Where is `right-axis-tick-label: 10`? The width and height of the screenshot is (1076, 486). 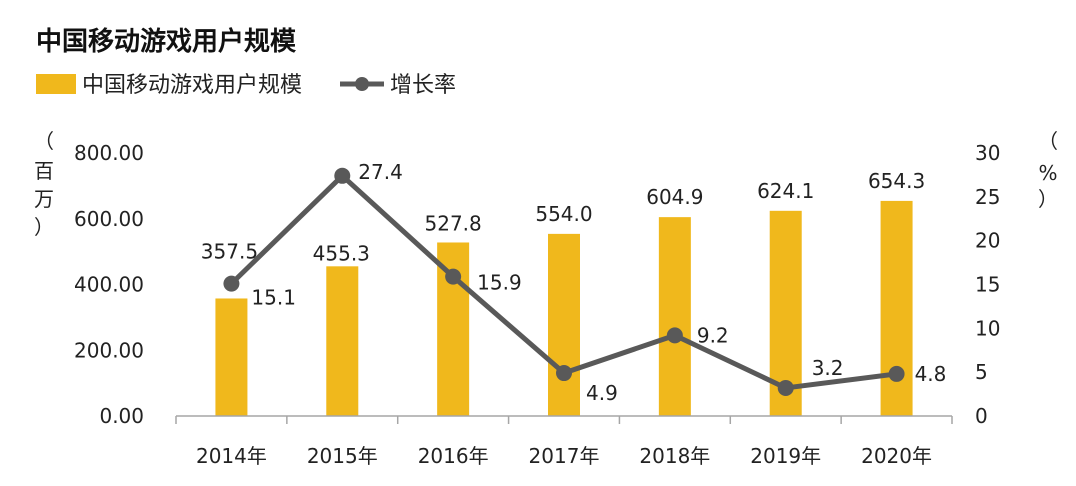
right-axis-tick-label: 10 is located at coordinates (987, 328).